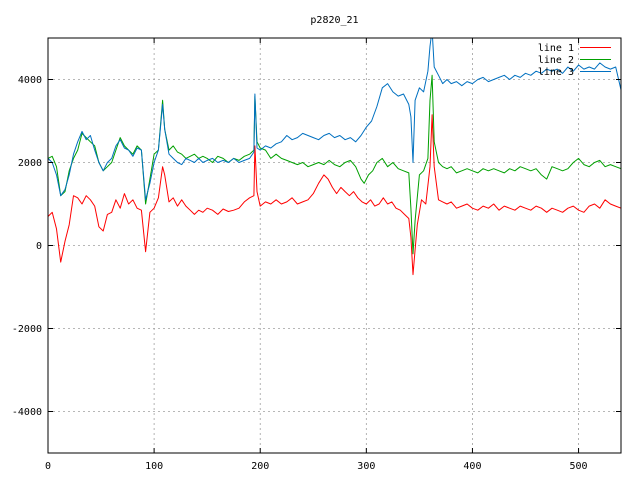  Describe the element at coordinates (366, 466) in the screenshot. I see `x-tick-label: 300` at that location.